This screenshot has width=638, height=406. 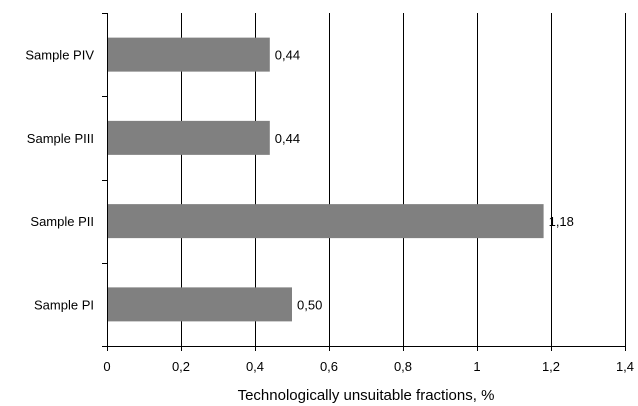 What do you see at coordinates (64, 304) in the screenshot?
I see `category-label: Sample PI` at bounding box center [64, 304].